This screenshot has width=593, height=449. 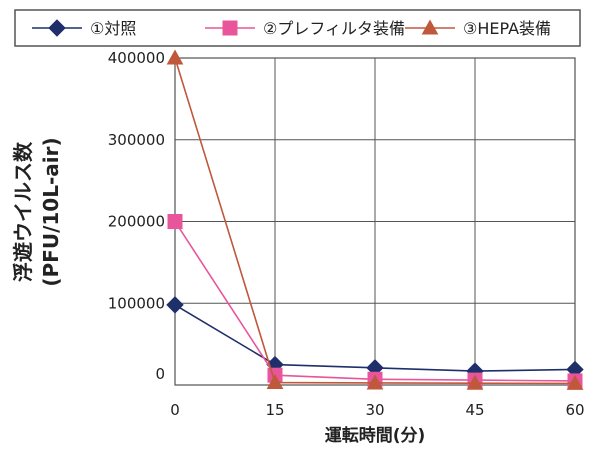 I want to click on x-tick-label: 60, so click(x=574, y=410).